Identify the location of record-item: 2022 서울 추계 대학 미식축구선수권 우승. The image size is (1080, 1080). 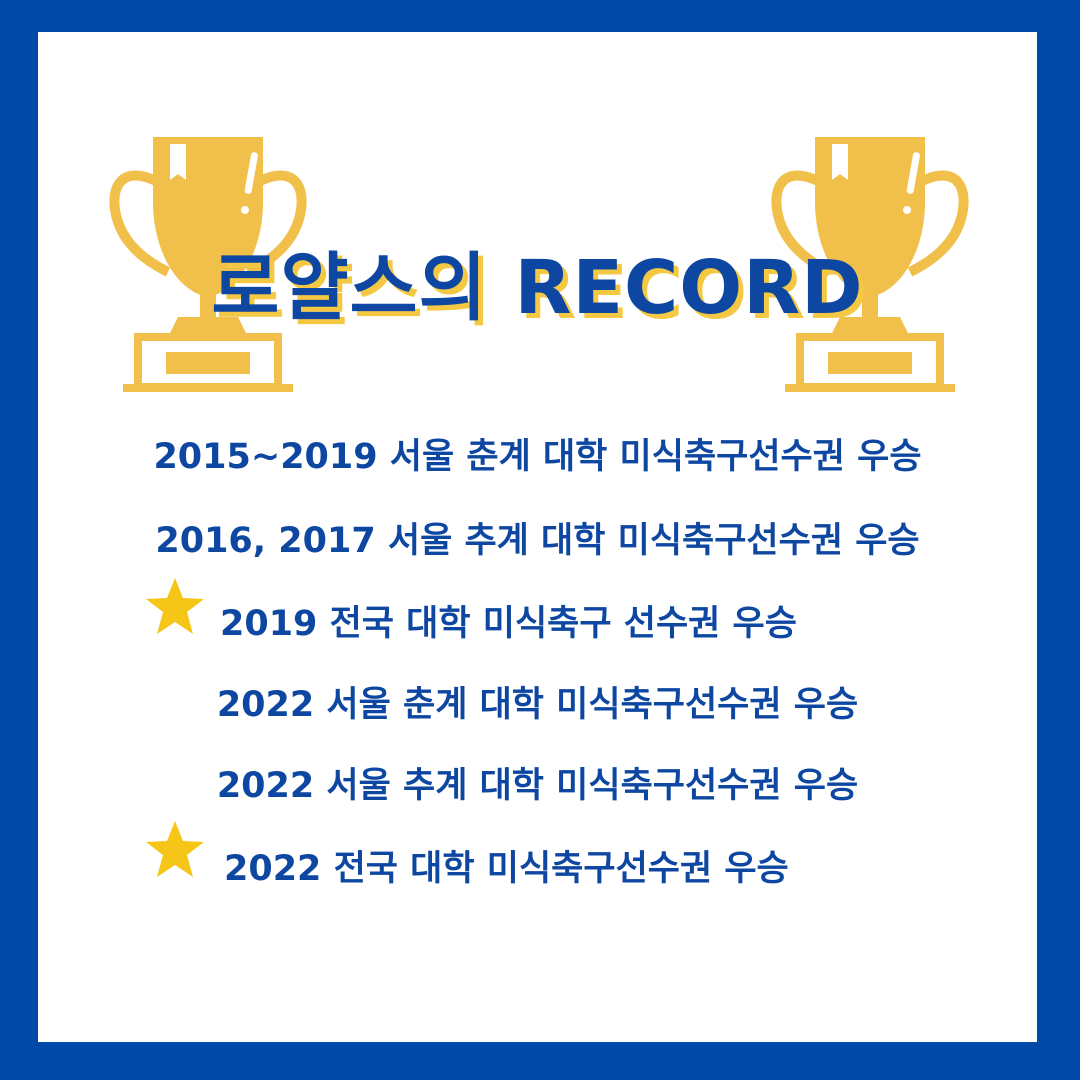
(537, 786).